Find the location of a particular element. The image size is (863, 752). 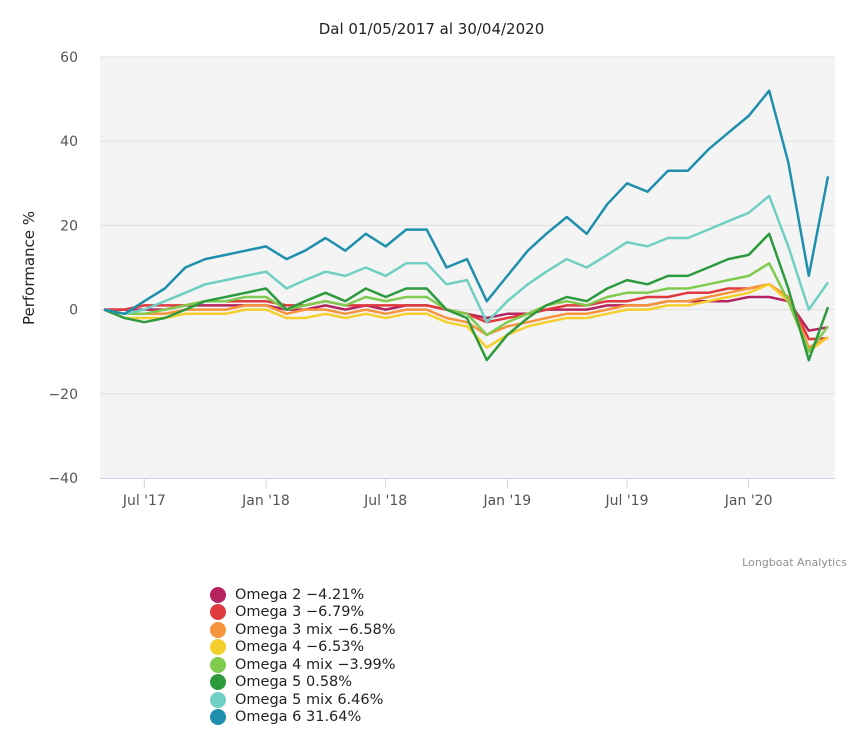

x-tick-label: Jul '17 is located at coordinates (144, 501).